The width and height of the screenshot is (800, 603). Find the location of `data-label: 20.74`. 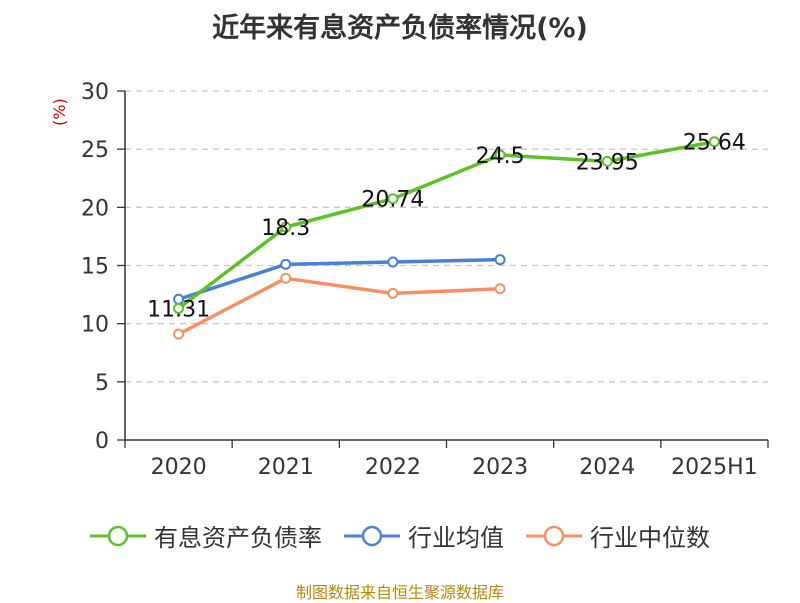

data-label: 20.74 is located at coordinates (392, 200).